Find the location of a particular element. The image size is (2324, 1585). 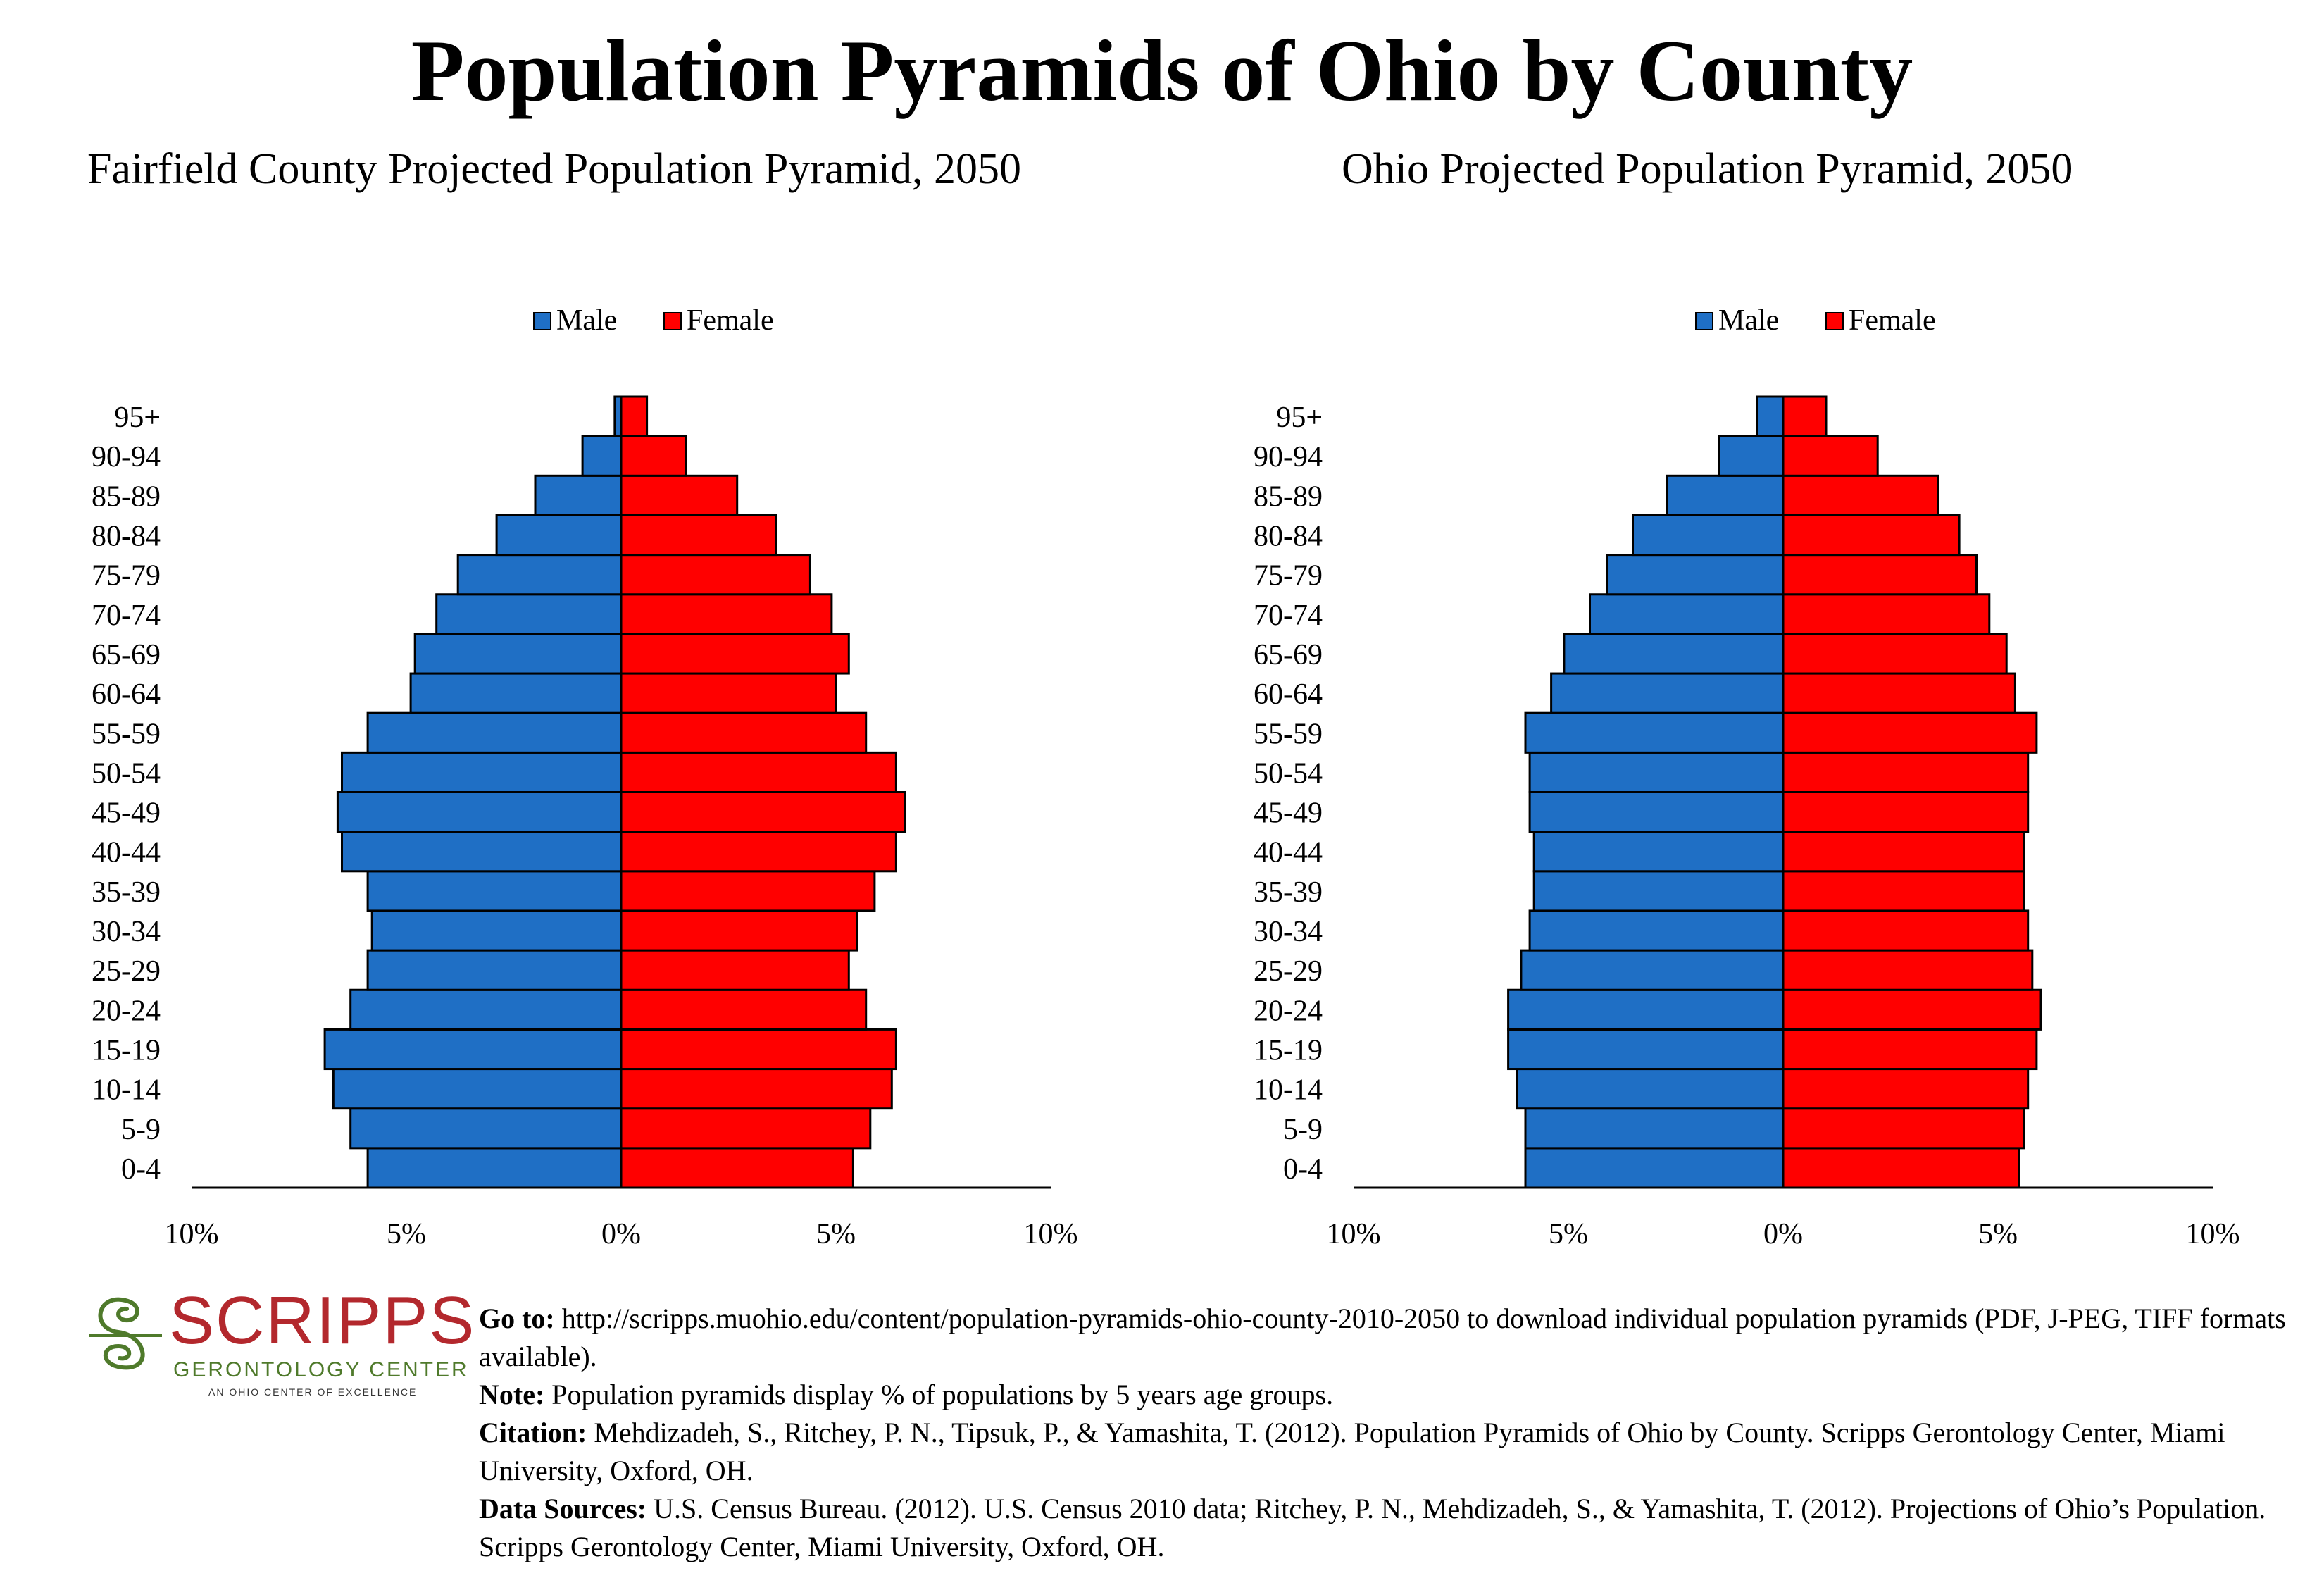

age-group-label: 65-69 is located at coordinates (126, 655).